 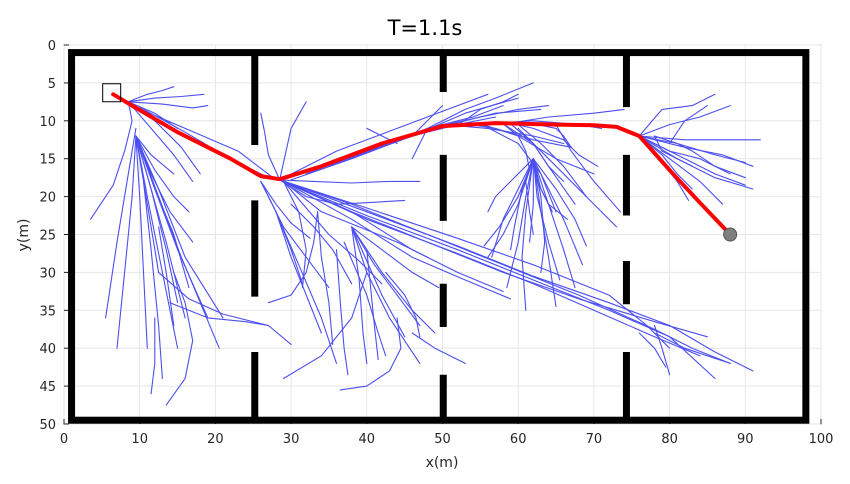 I want to click on y-tick-label: 35, so click(x=47, y=311).